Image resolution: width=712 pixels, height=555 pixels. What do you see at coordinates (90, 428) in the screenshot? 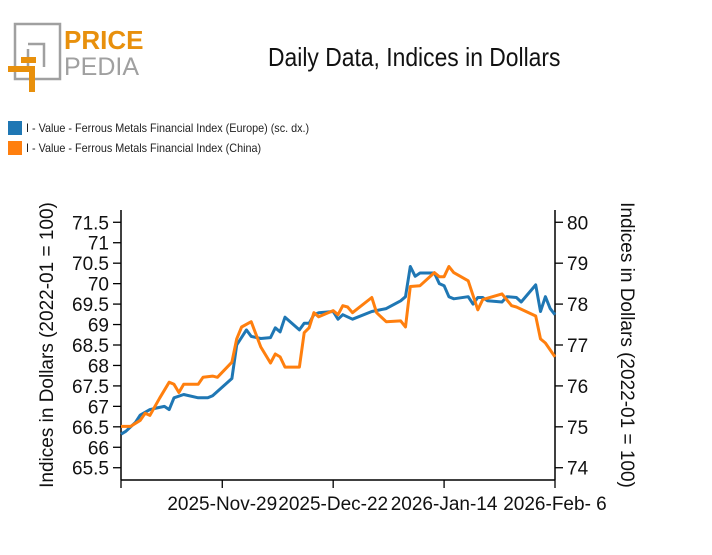
I see `y-tick-label-left: 66.5` at bounding box center [90, 428].